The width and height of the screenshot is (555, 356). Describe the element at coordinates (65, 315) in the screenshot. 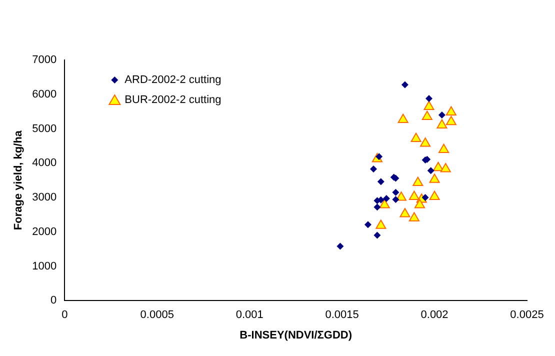

I see `x-tick-label: 0` at that location.